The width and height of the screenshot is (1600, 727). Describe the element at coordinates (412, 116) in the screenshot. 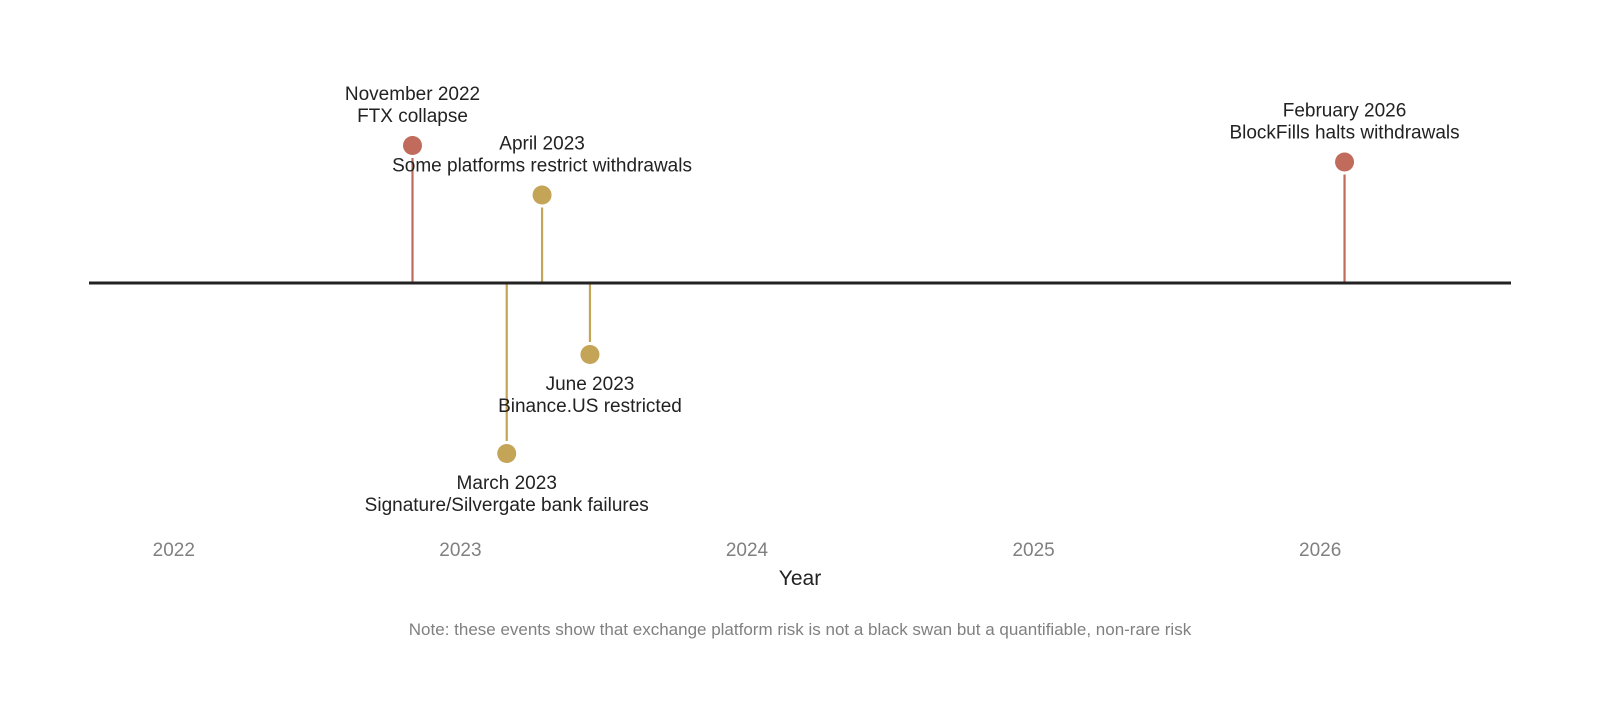

I see `event-description-label: FTX collapse` at that location.